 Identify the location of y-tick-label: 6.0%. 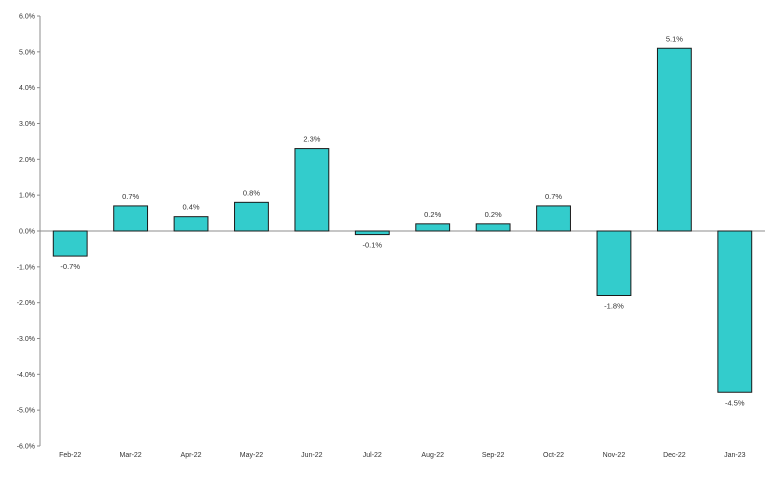
(27, 17).